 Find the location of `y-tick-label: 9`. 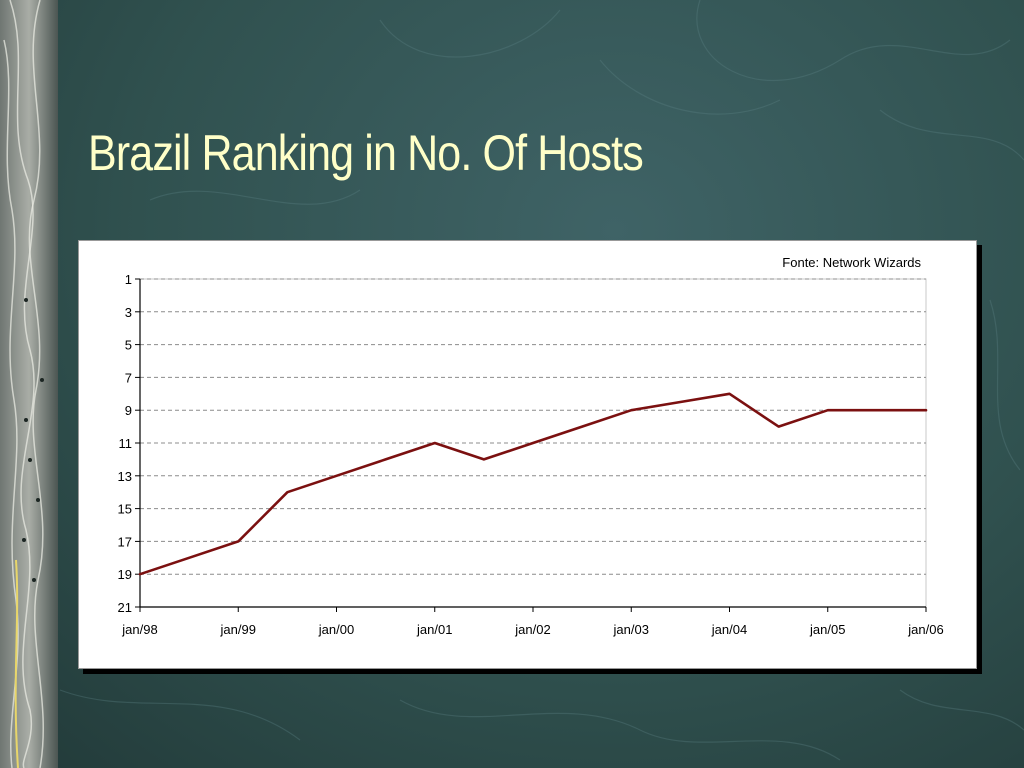

y-tick-label: 9 is located at coordinates (128, 410).